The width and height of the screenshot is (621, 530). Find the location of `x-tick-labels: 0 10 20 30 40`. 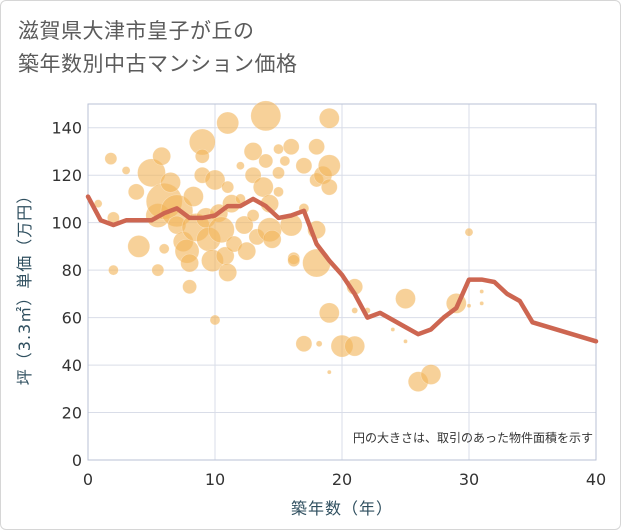

x-tick-labels: 0 10 20 30 40 is located at coordinates (344, 479).